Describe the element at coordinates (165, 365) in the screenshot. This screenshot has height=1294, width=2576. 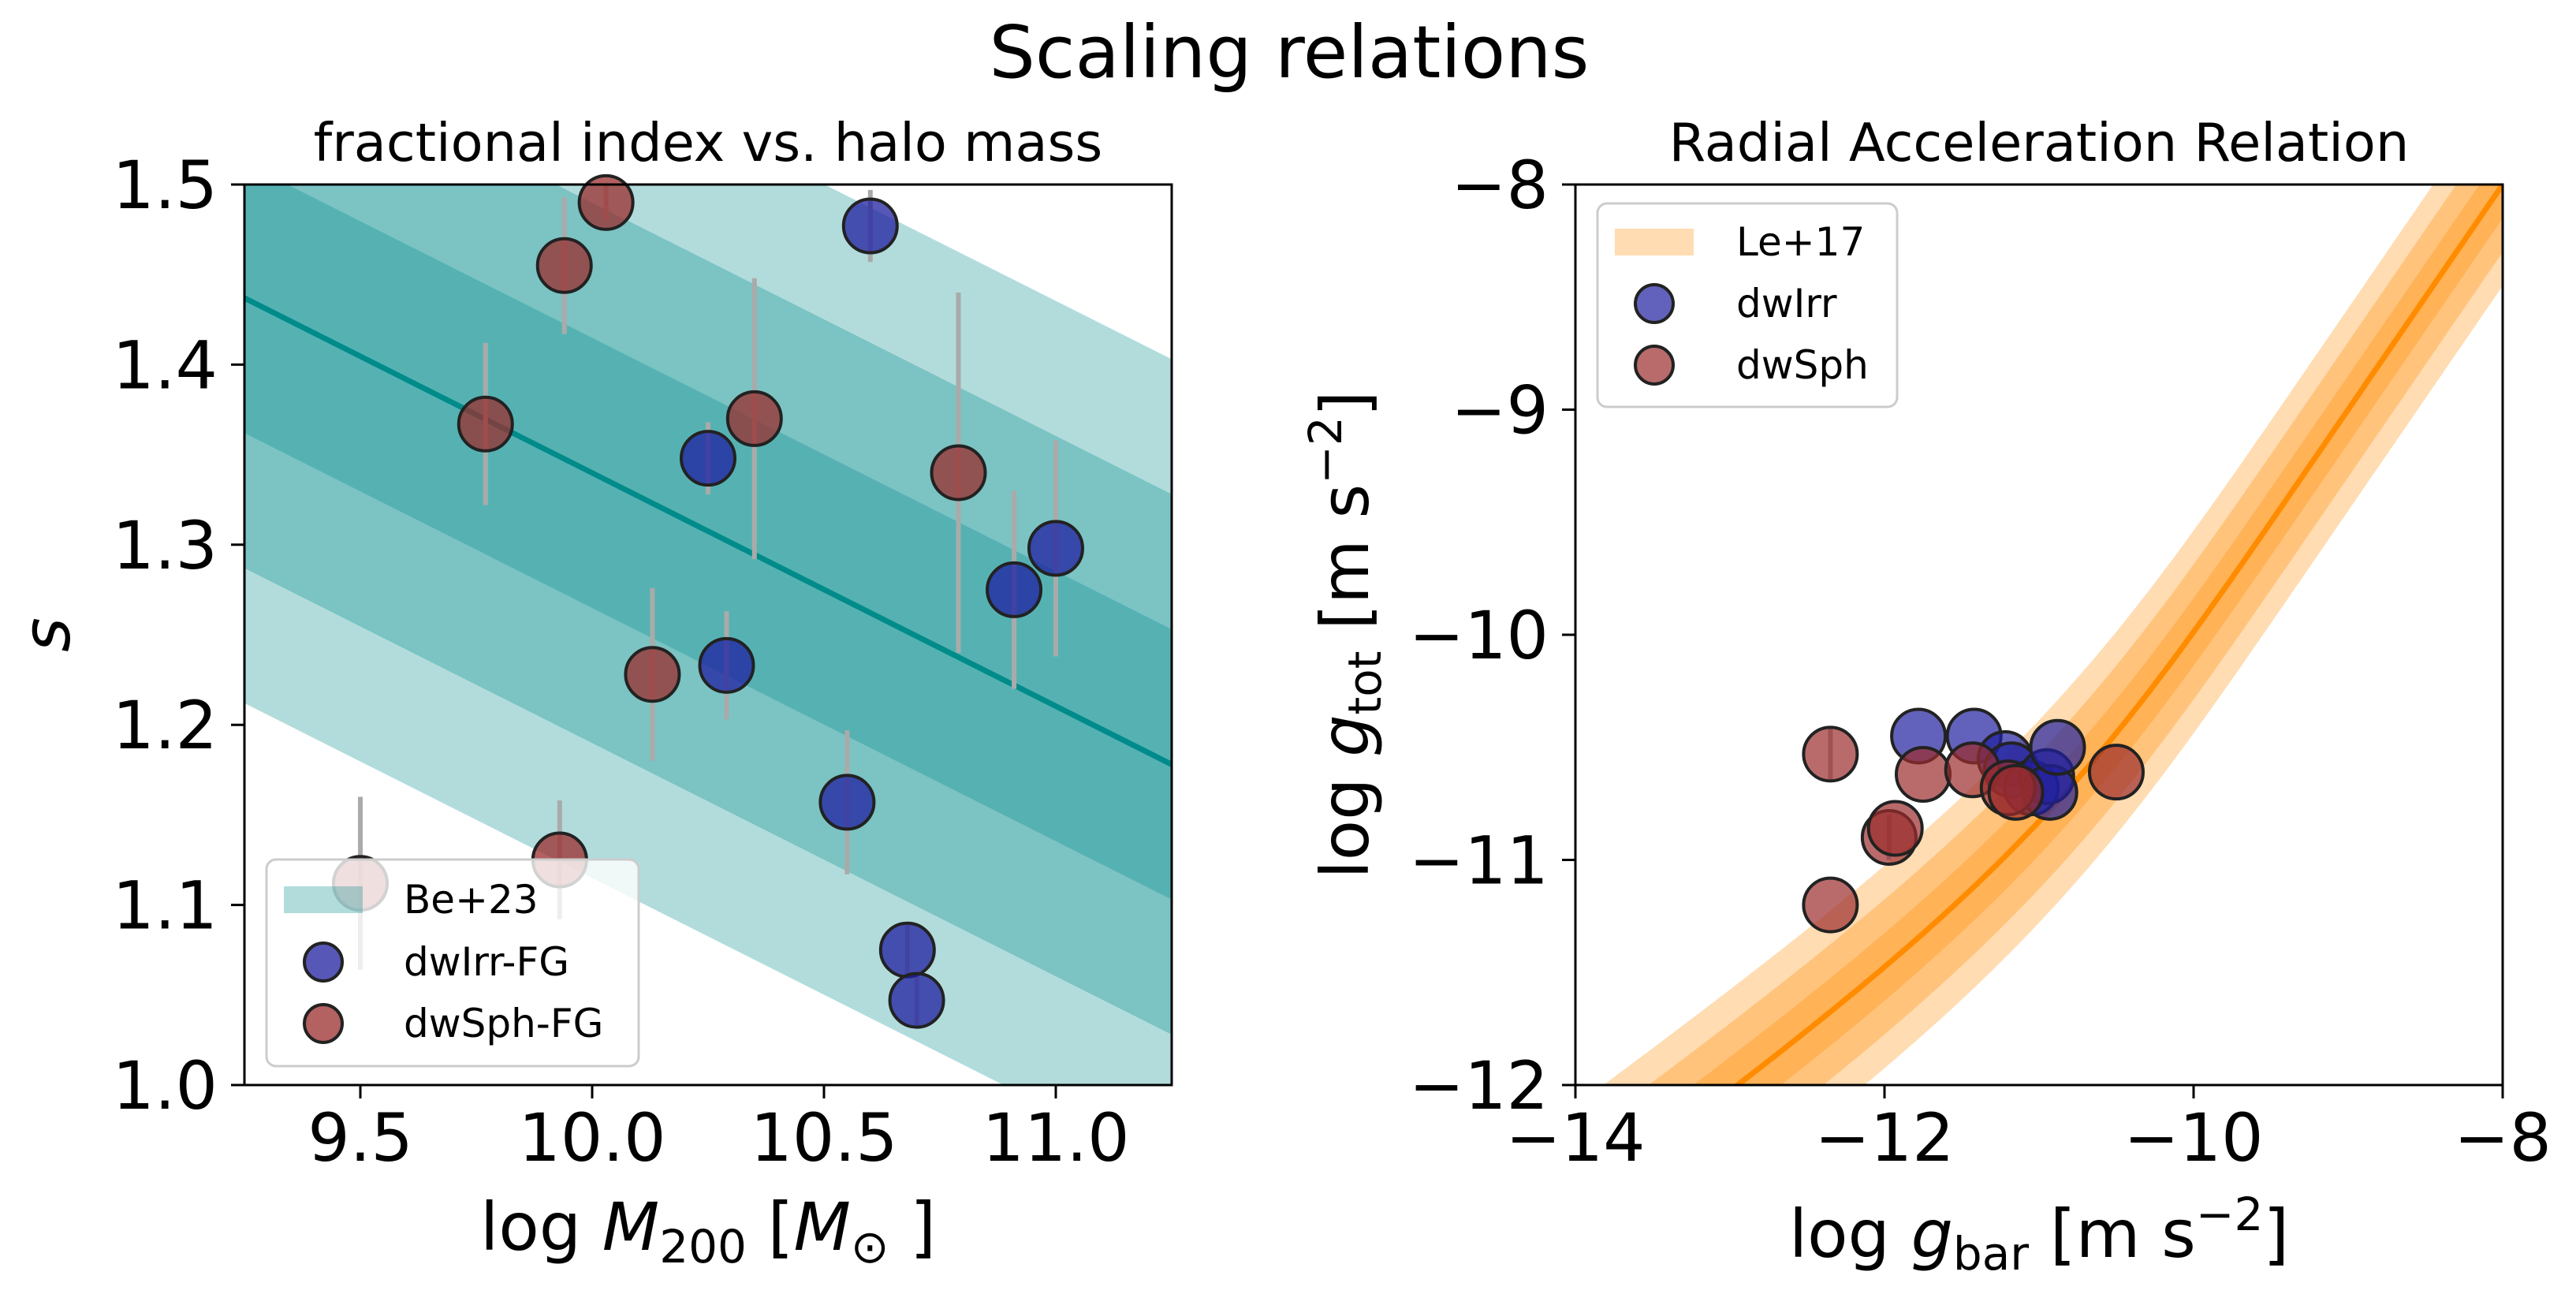
I see `y-tick-label: 1.4` at that location.